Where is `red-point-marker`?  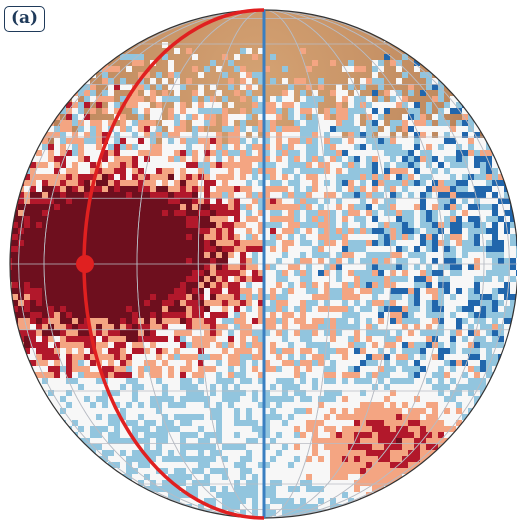
red-point-marker is located at coordinates (85, 264).